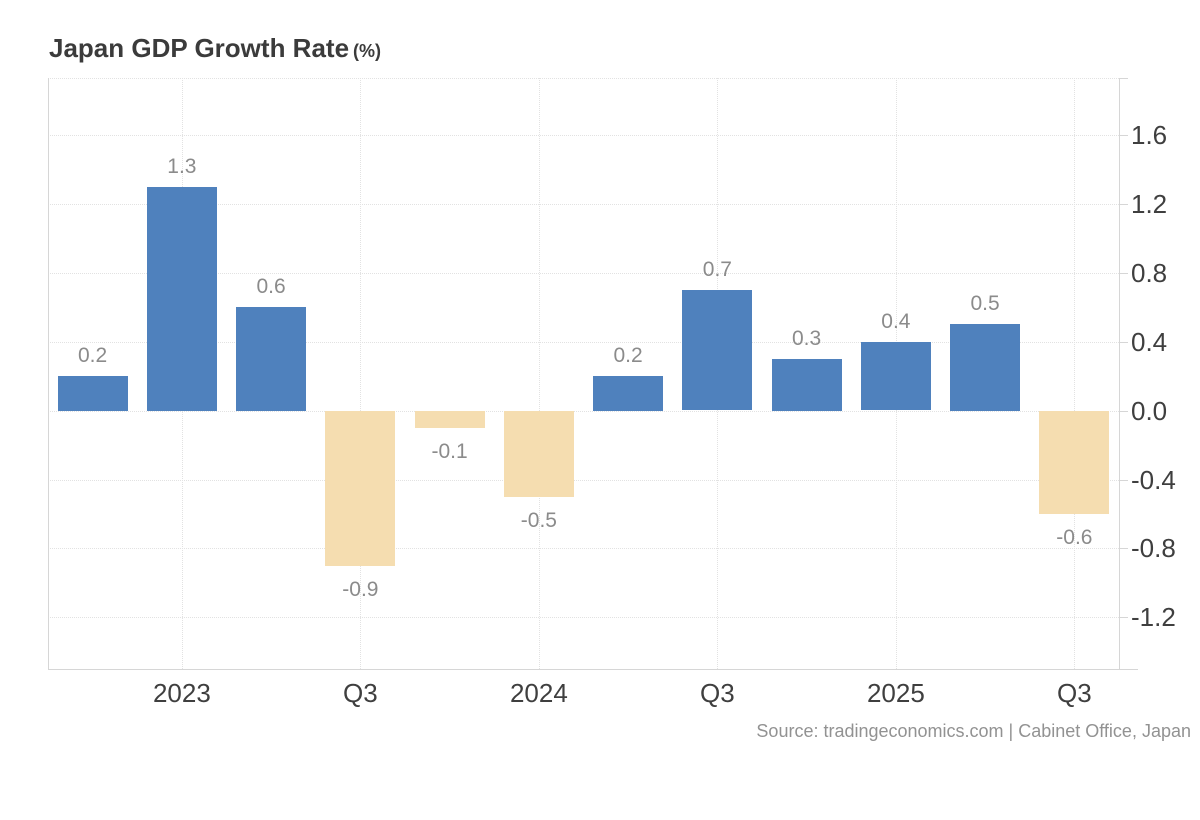 Image resolution: width=1200 pixels, height=820 pixels. Describe the element at coordinates (182, 166) in the screenshot. I see `bar-value-label: 1.3` at that location.